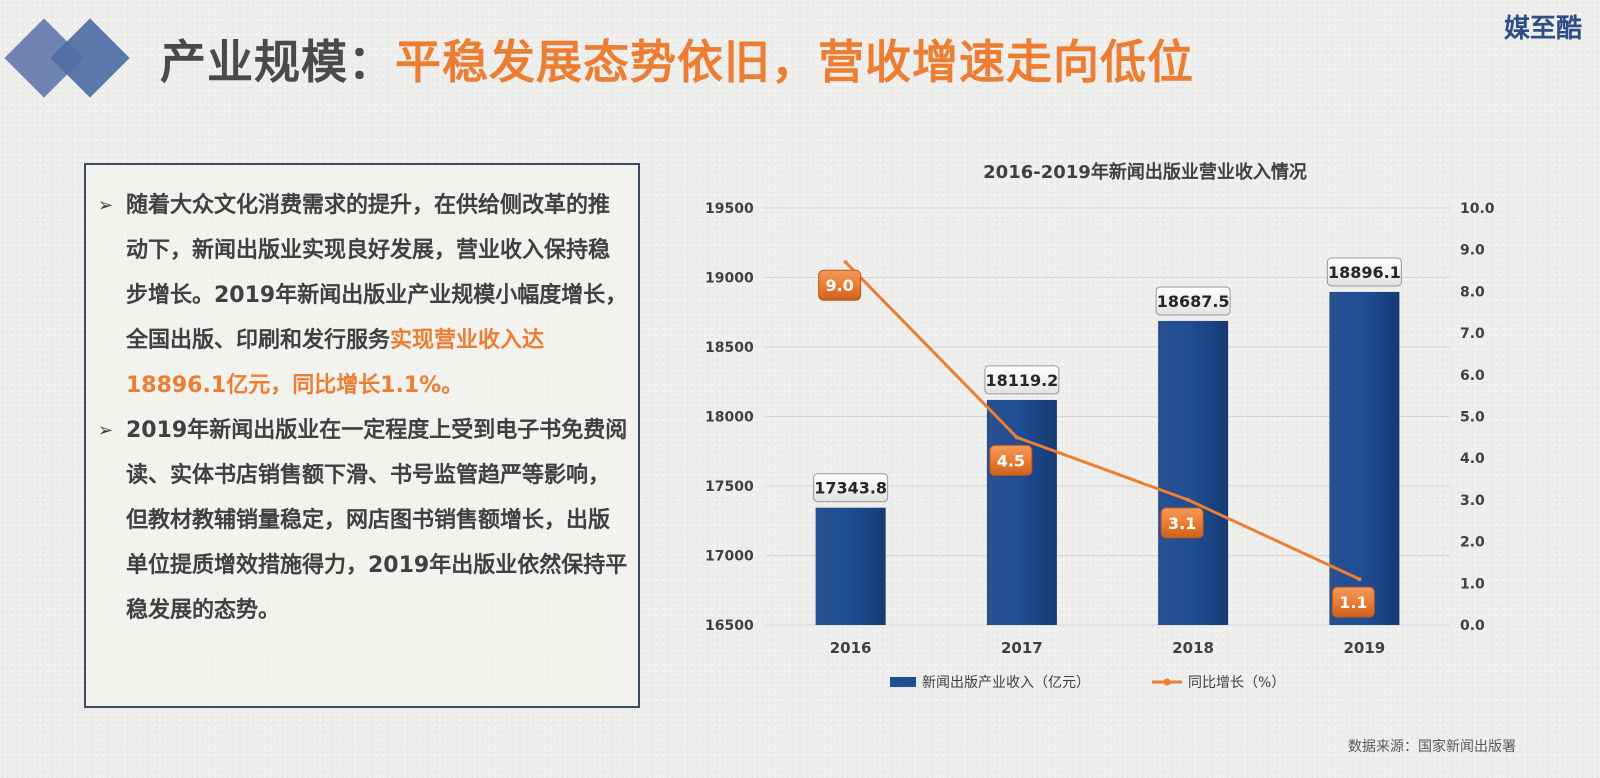 The height and width of the screenshot is (778, 1600). I want to click on y-left-tick-label: 19500, so click(729, 209).